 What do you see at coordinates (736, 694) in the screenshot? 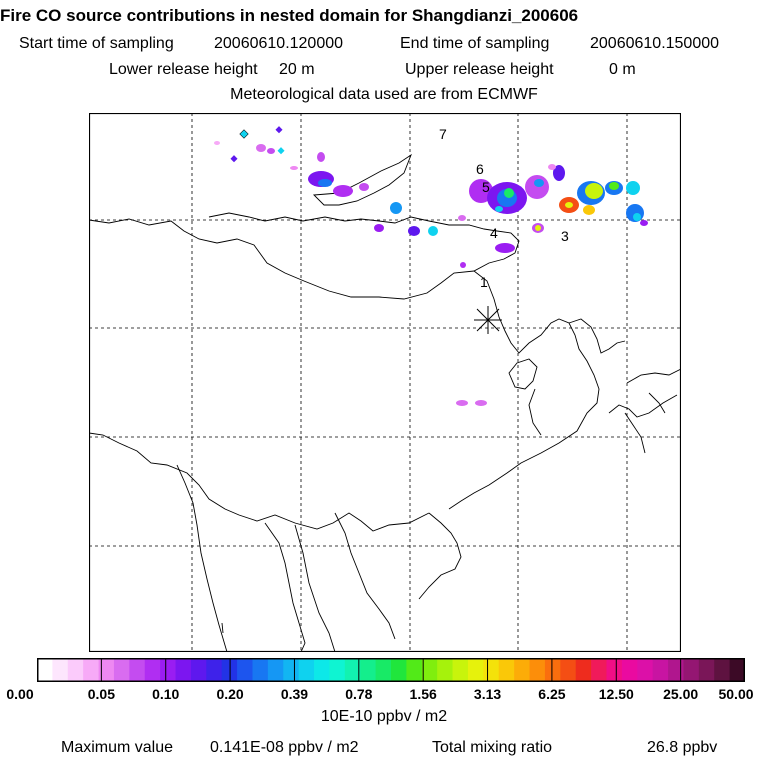
I see `colorbar-tick-label: 50.00` at bounding box center [736, 694].